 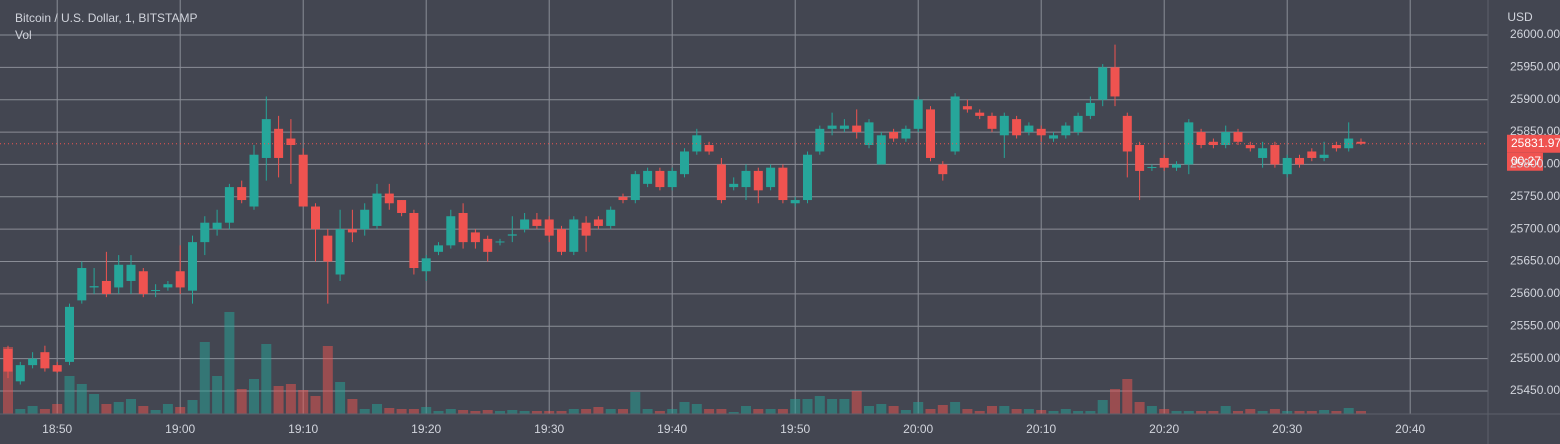 What do you see at coordinates (1520, 17) in the screenshot?
I see `price-unit: USD` at bounding box center [1520, 17].